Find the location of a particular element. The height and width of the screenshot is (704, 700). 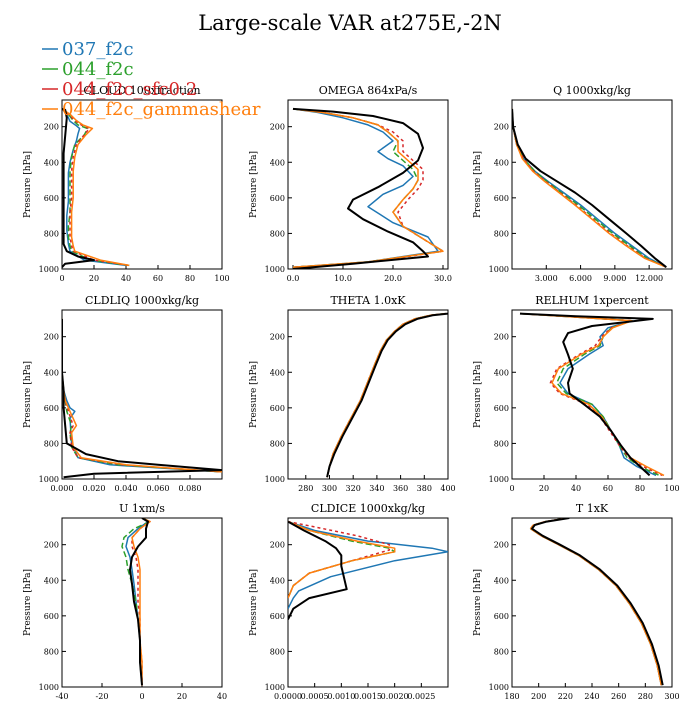

legend-label: 044_f2c_gammashear is located at coordinates (161, 109).